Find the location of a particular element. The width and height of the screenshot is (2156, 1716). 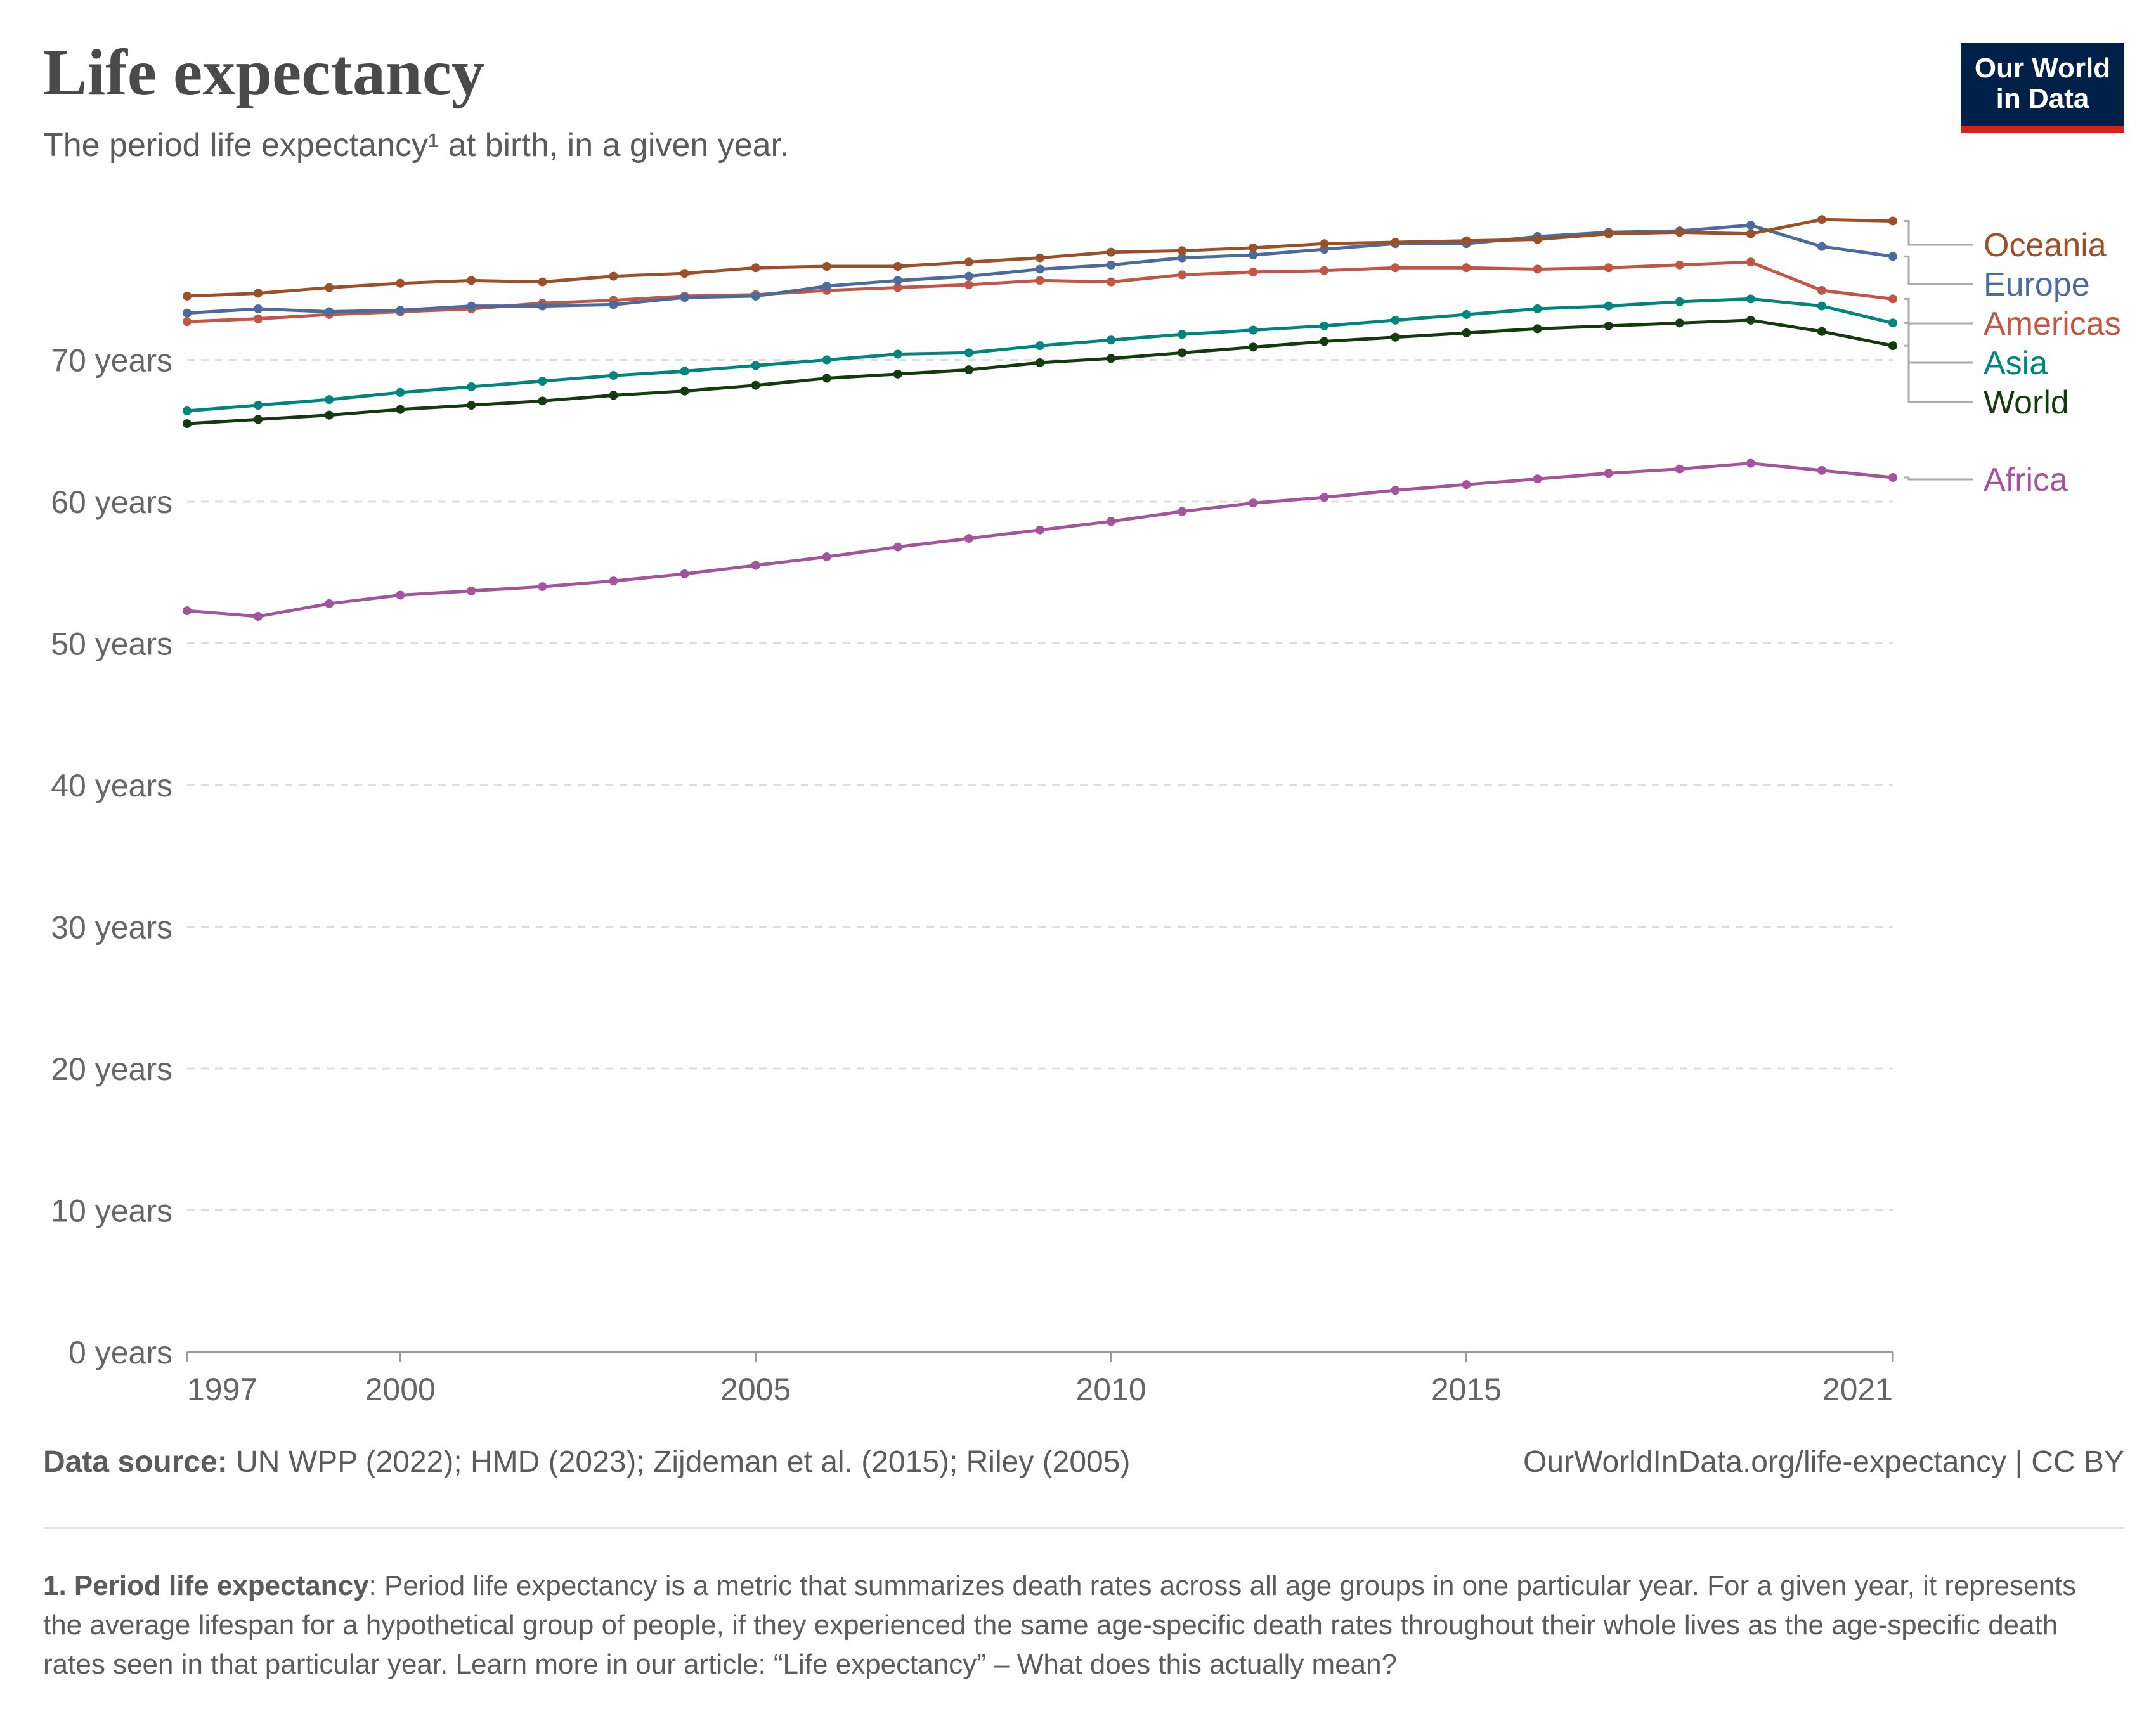

series-line-world is located at coordinates (1039, 372).